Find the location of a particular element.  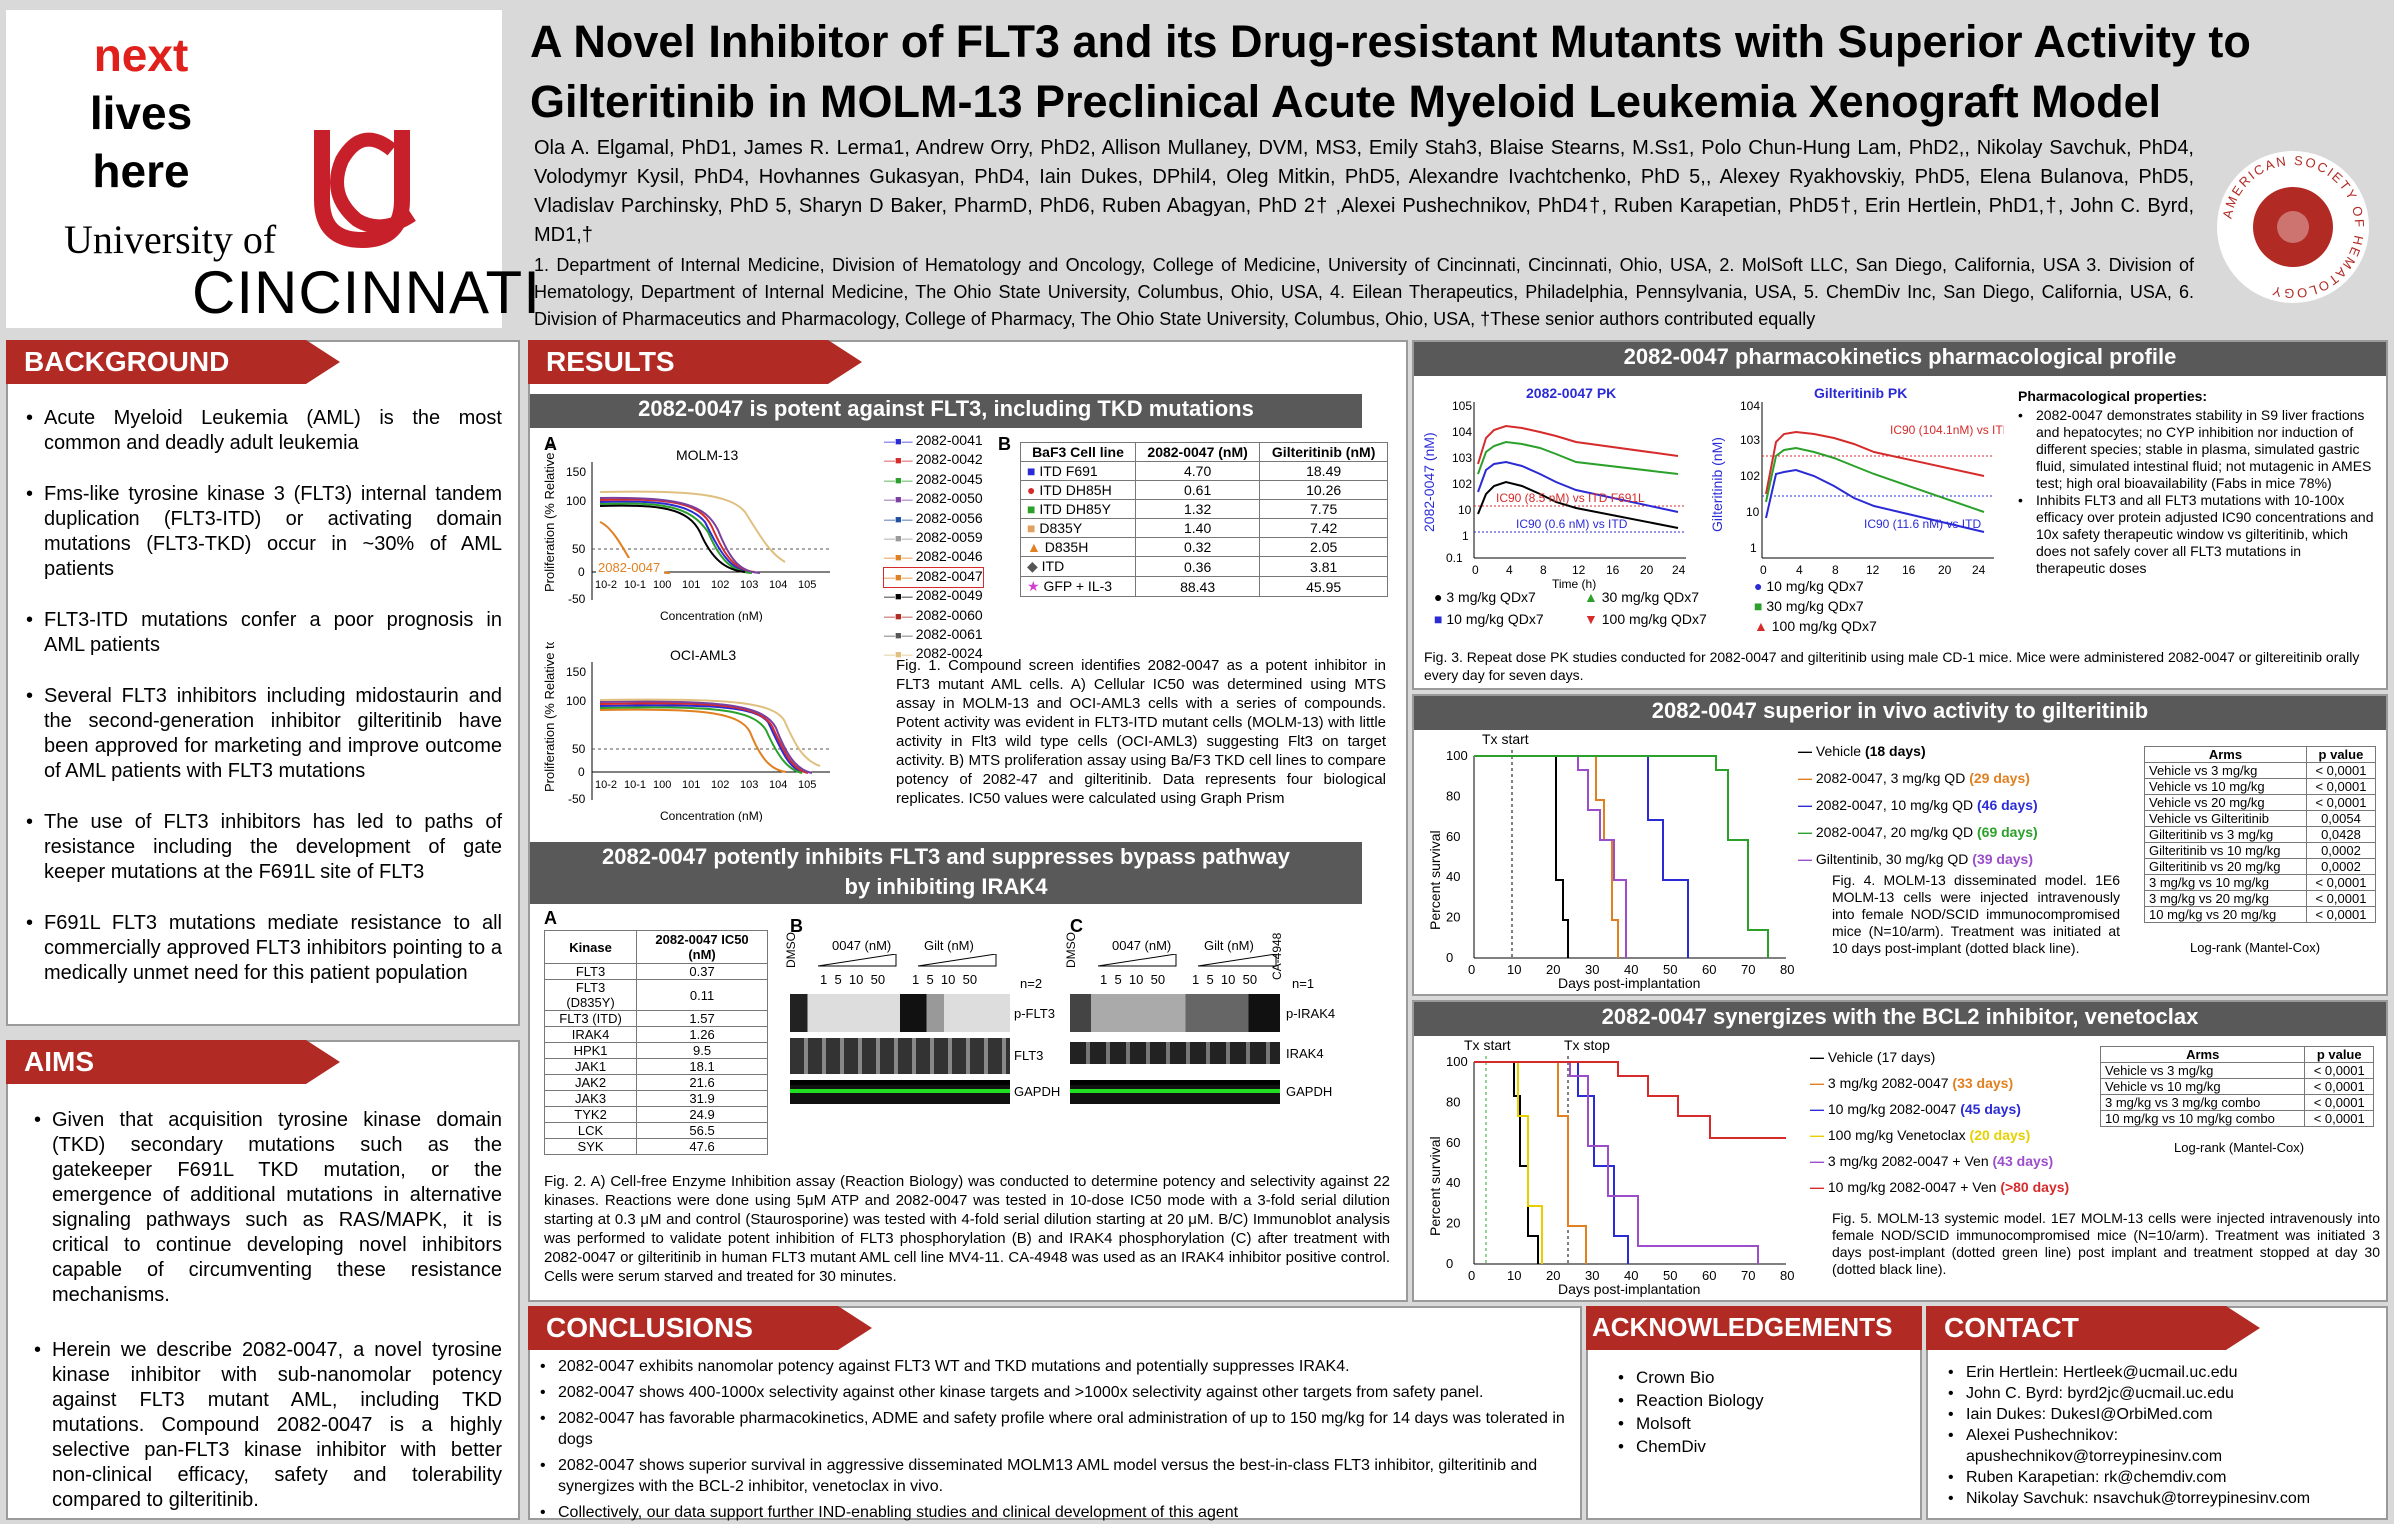

y-tick: 40 is located at coordinates (1453, 876).